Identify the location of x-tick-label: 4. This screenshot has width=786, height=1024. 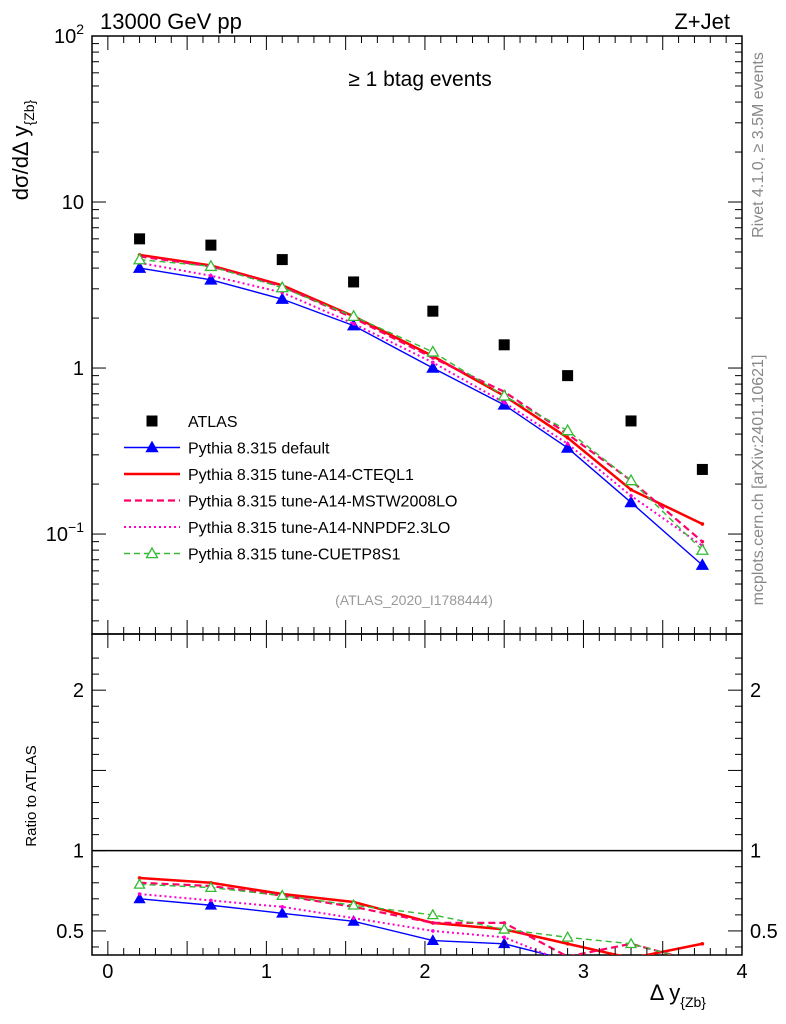
(741, 972).